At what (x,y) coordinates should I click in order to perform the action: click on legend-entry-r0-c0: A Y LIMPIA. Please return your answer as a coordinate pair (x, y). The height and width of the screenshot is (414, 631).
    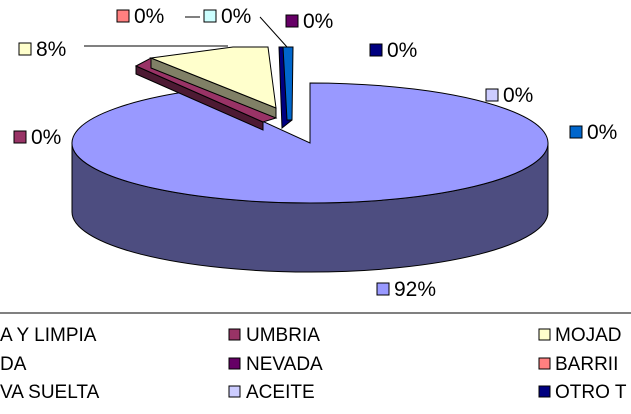
    Looking at the image, I should click on (48, 335).